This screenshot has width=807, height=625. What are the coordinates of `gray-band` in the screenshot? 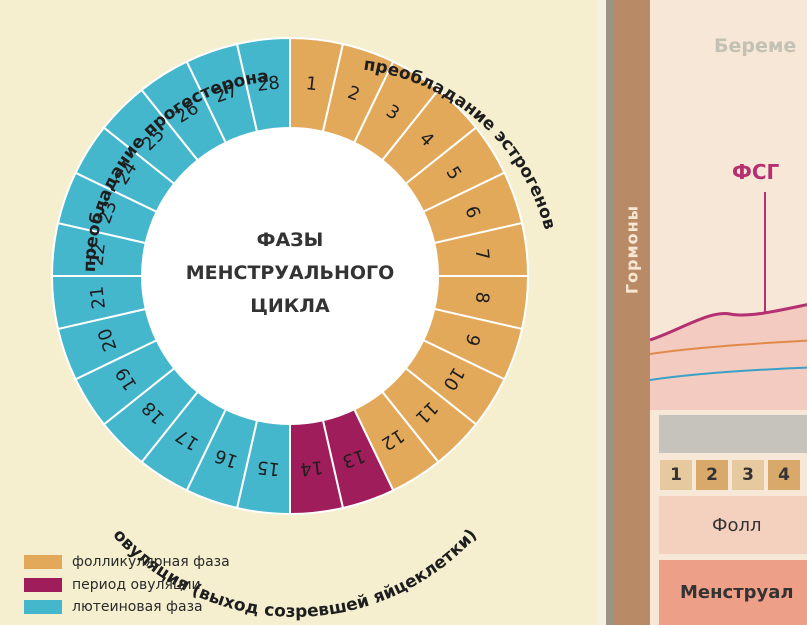 It's located at (733, 434).